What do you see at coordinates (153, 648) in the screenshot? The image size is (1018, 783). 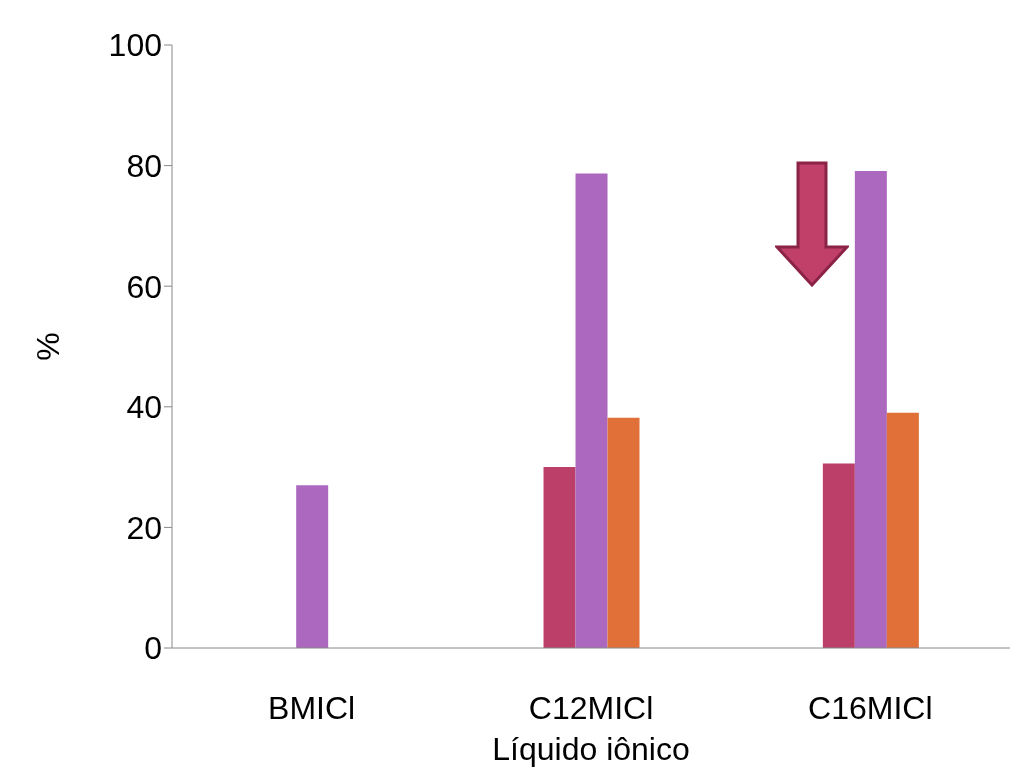 I see `y-tick-label: 0` at bounding box center [153, 648].